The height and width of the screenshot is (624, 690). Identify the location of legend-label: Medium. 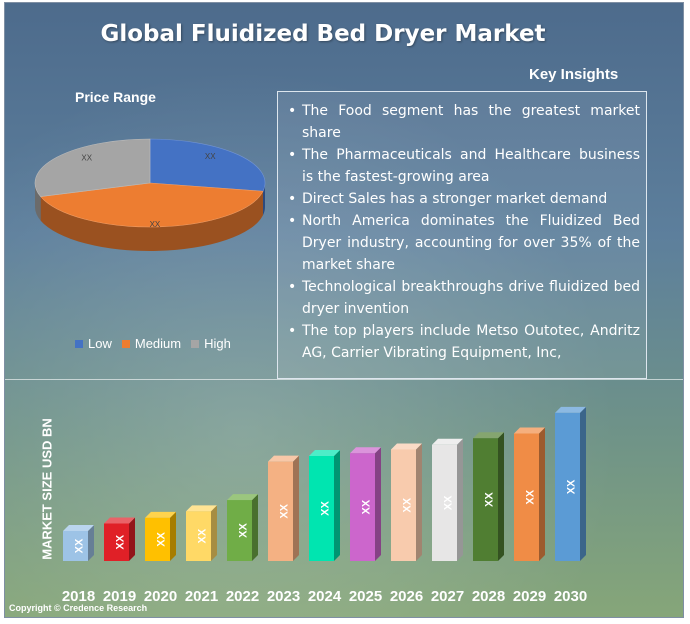
(158, 343).